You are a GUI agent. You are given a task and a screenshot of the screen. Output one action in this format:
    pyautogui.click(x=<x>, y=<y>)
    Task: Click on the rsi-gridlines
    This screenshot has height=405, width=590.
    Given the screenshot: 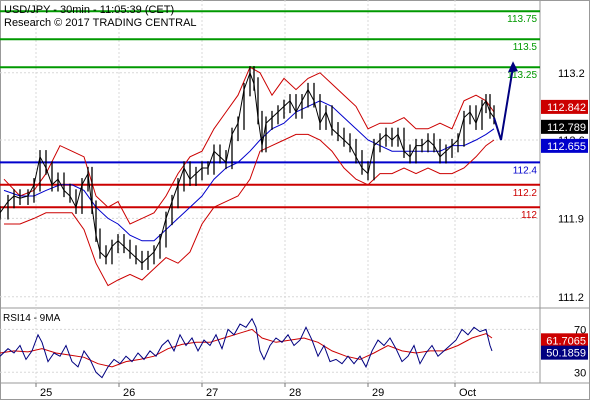 What is the action you would take?
    pyautogui.click(x=270, y=350)
    